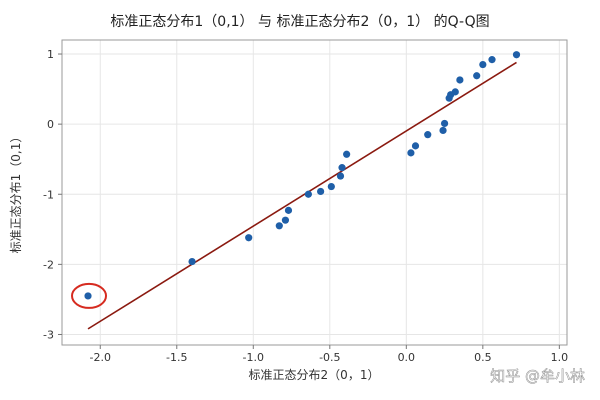  I want to click on x-tick-label: -0.5, so click(329, 357).